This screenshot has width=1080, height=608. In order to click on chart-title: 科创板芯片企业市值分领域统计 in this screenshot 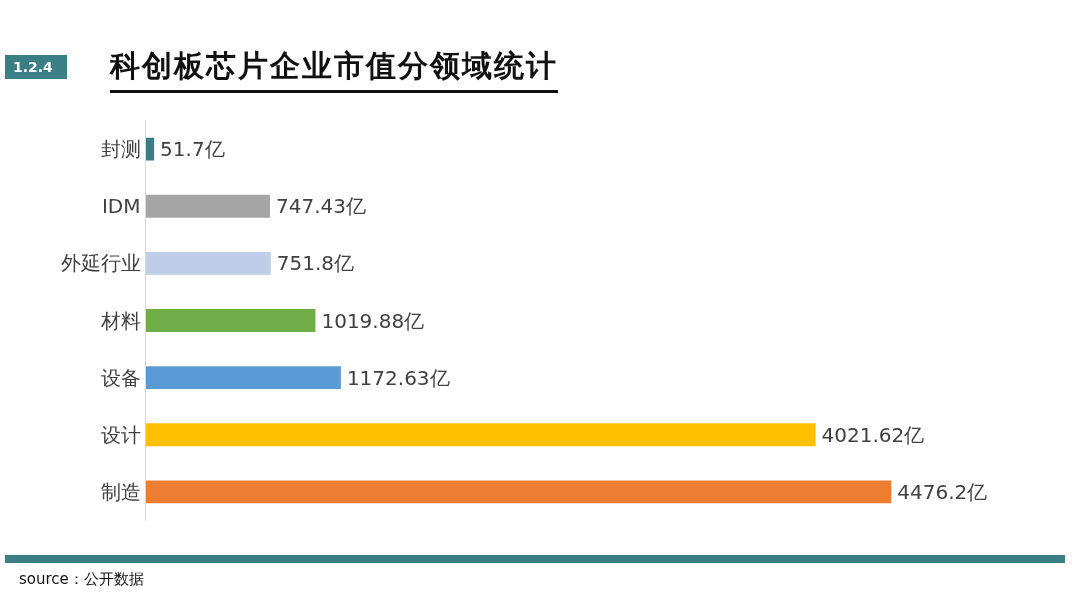, I will do `click(334, 69)`.